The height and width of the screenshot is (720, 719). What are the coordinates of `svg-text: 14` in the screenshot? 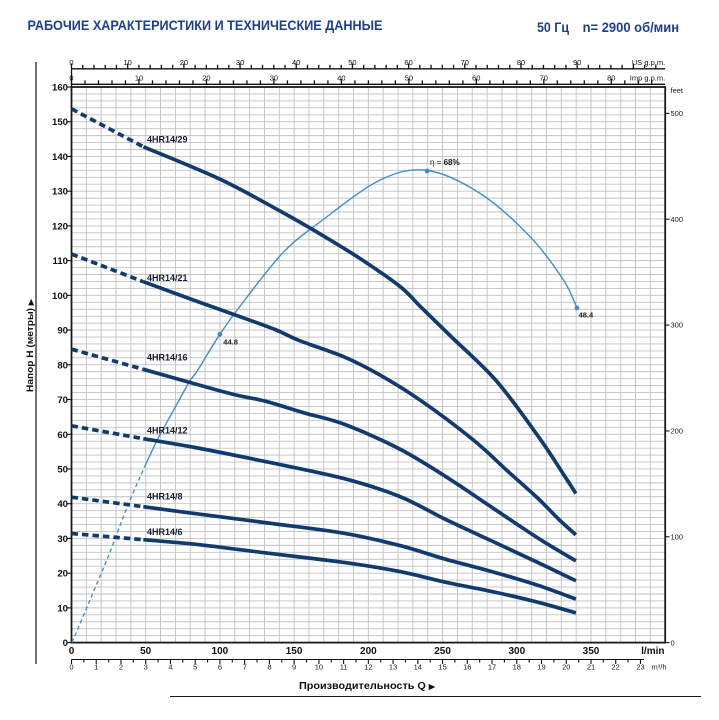 It's located at (418, 667).